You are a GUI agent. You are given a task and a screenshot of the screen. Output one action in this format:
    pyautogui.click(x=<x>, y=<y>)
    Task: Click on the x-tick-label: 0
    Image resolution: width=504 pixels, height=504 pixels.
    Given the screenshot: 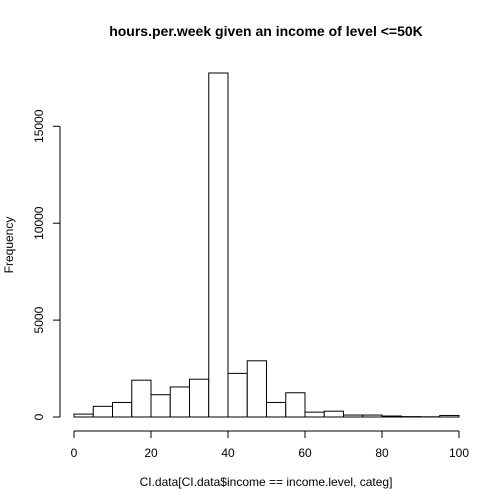 What is the action you would take?
    pyautogui.click(x=74, y=453)
    